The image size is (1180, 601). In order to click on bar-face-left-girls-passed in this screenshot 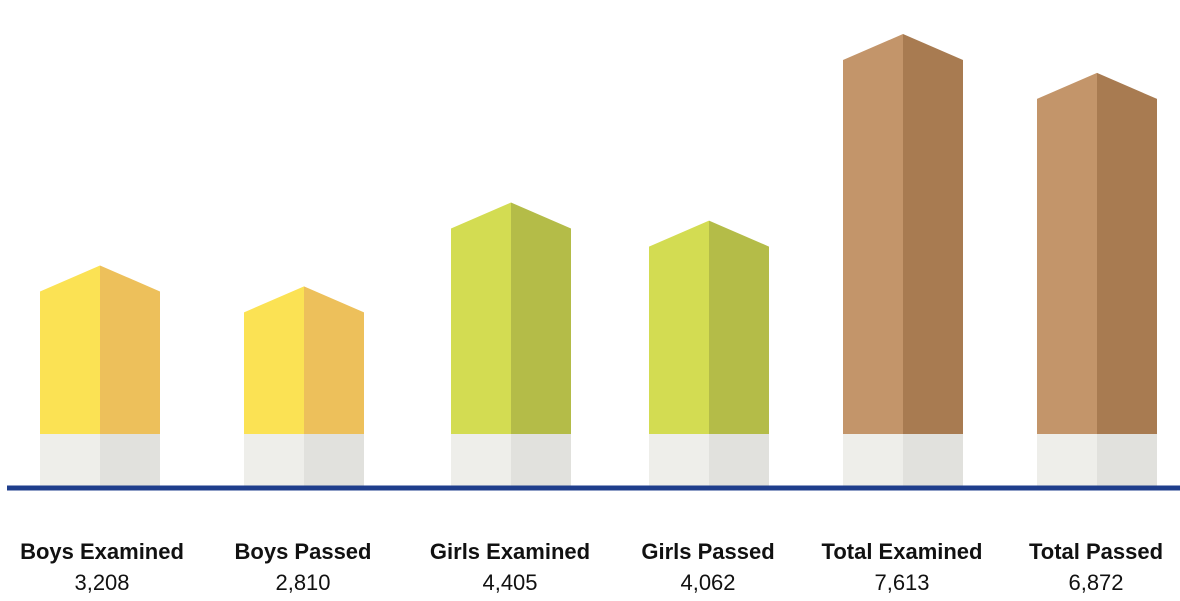, I will do `click(679, 327)`.